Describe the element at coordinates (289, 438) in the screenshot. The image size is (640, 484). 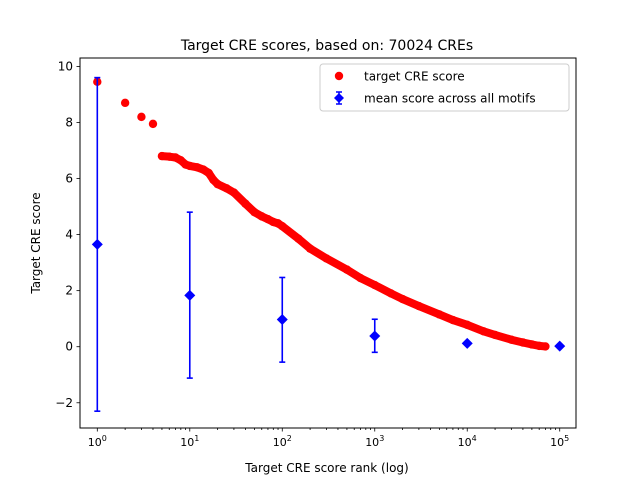
I see `x-tick-exponent: 2` at that location.